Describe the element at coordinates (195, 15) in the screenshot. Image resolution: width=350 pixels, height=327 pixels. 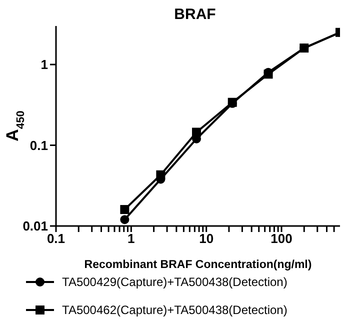
I see `chart-title: BRAF` at that location.